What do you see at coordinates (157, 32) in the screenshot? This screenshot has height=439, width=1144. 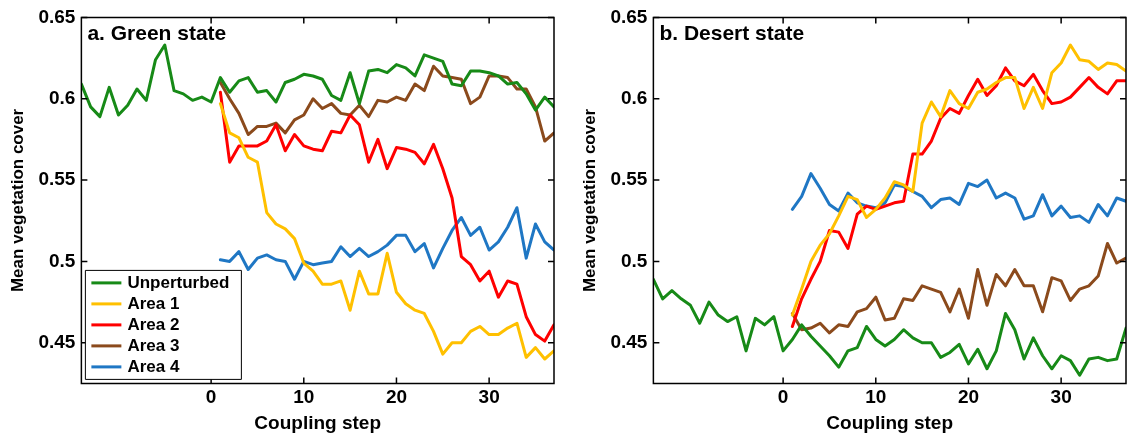 I see `chart-title: a. Green state` at bounding box center [157, 32].